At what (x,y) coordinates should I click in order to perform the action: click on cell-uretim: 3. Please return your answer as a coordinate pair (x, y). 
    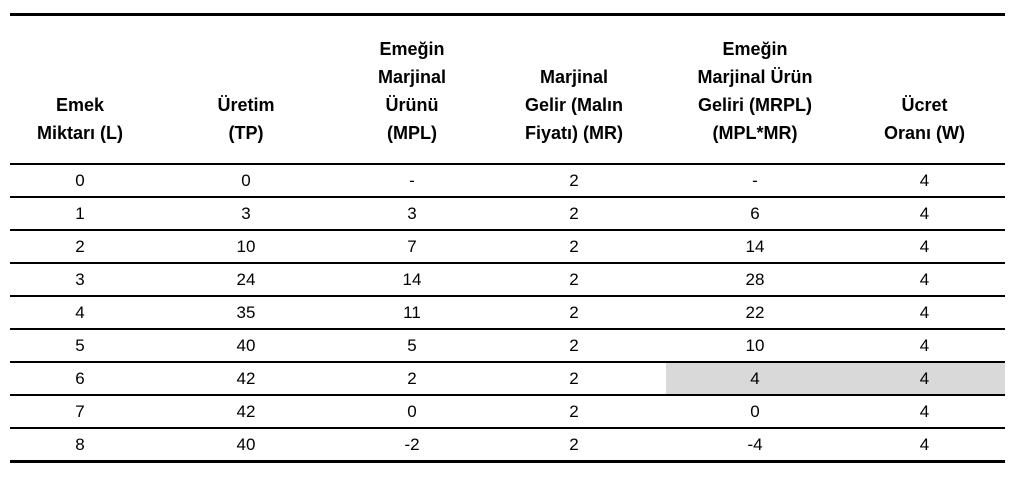
    Looking at the image, I should click on (246, 214).